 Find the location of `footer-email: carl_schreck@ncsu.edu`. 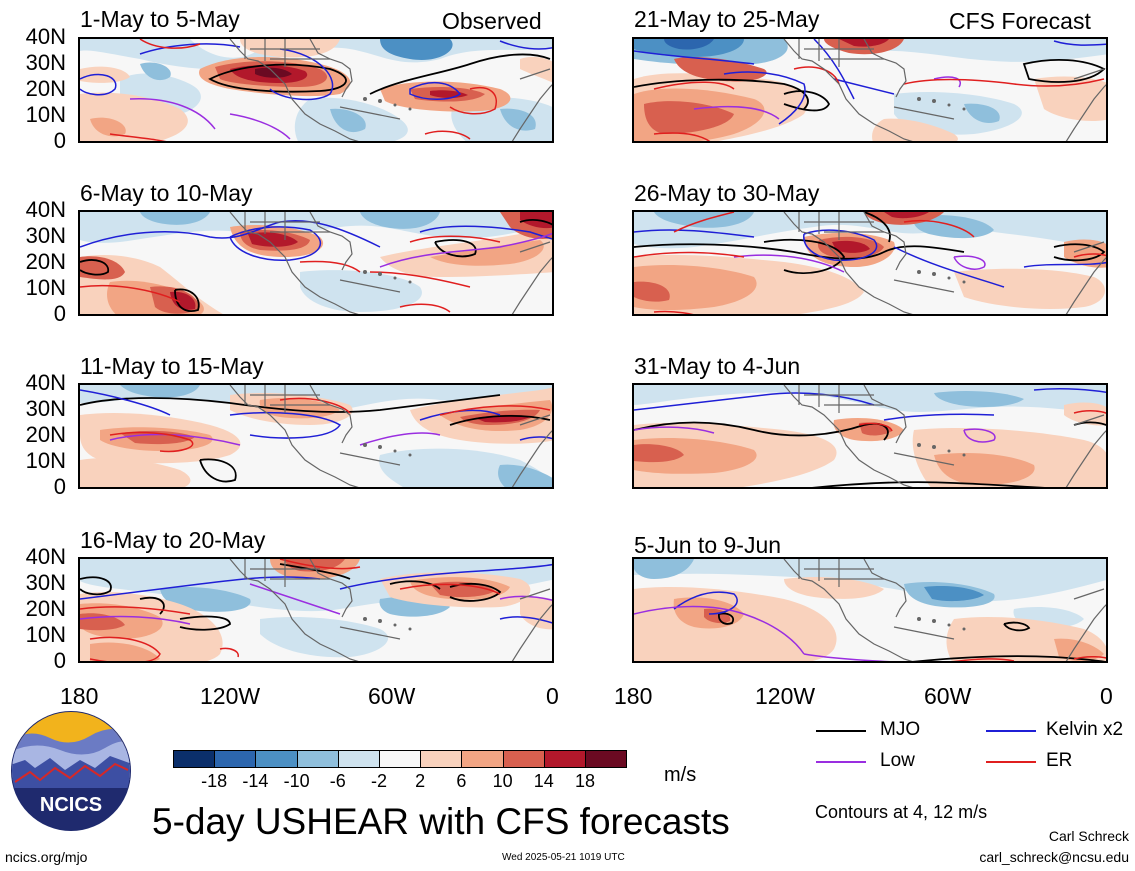

footer-email: carl_schreck@ncsu.edu is located at coordinates (1054, 857).